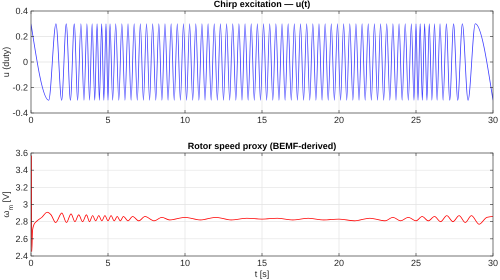  Describe the element at coordinates (21, 11) in the screenshot. I see `y-tick-label: 0.4` at that location.